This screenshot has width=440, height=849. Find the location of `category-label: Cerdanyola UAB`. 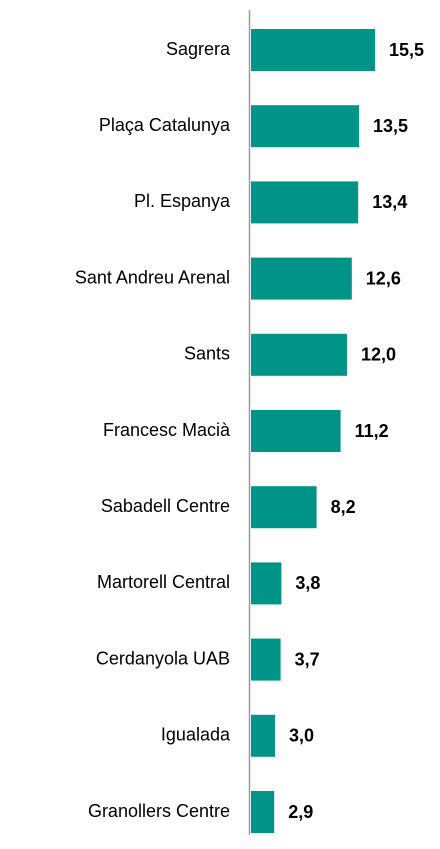

category-label: Cerdanyola UAB is located at coordinates (163, 658).